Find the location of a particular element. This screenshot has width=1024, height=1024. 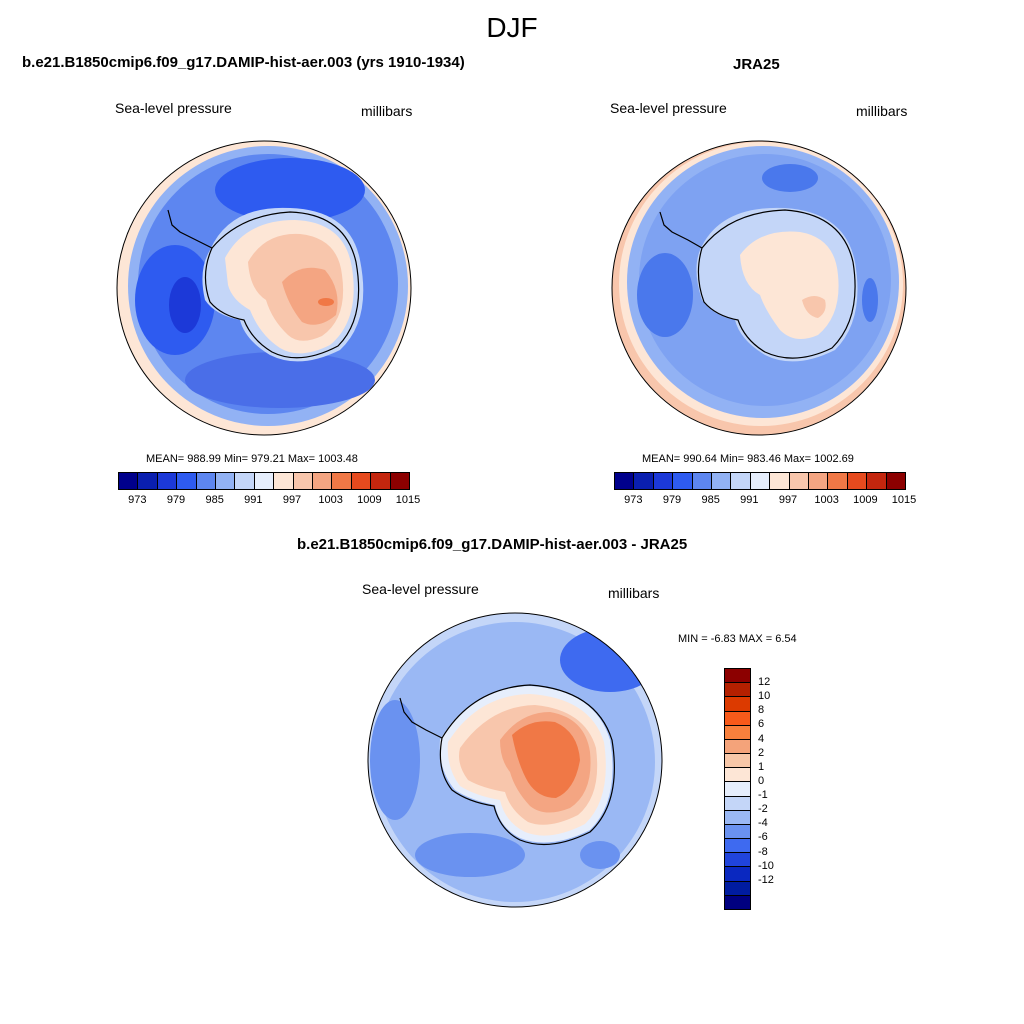

panel-2-stats: MEAN= 990.64 Min= 983.46 Max= 1002.69 is located at coordinates (748, 459).